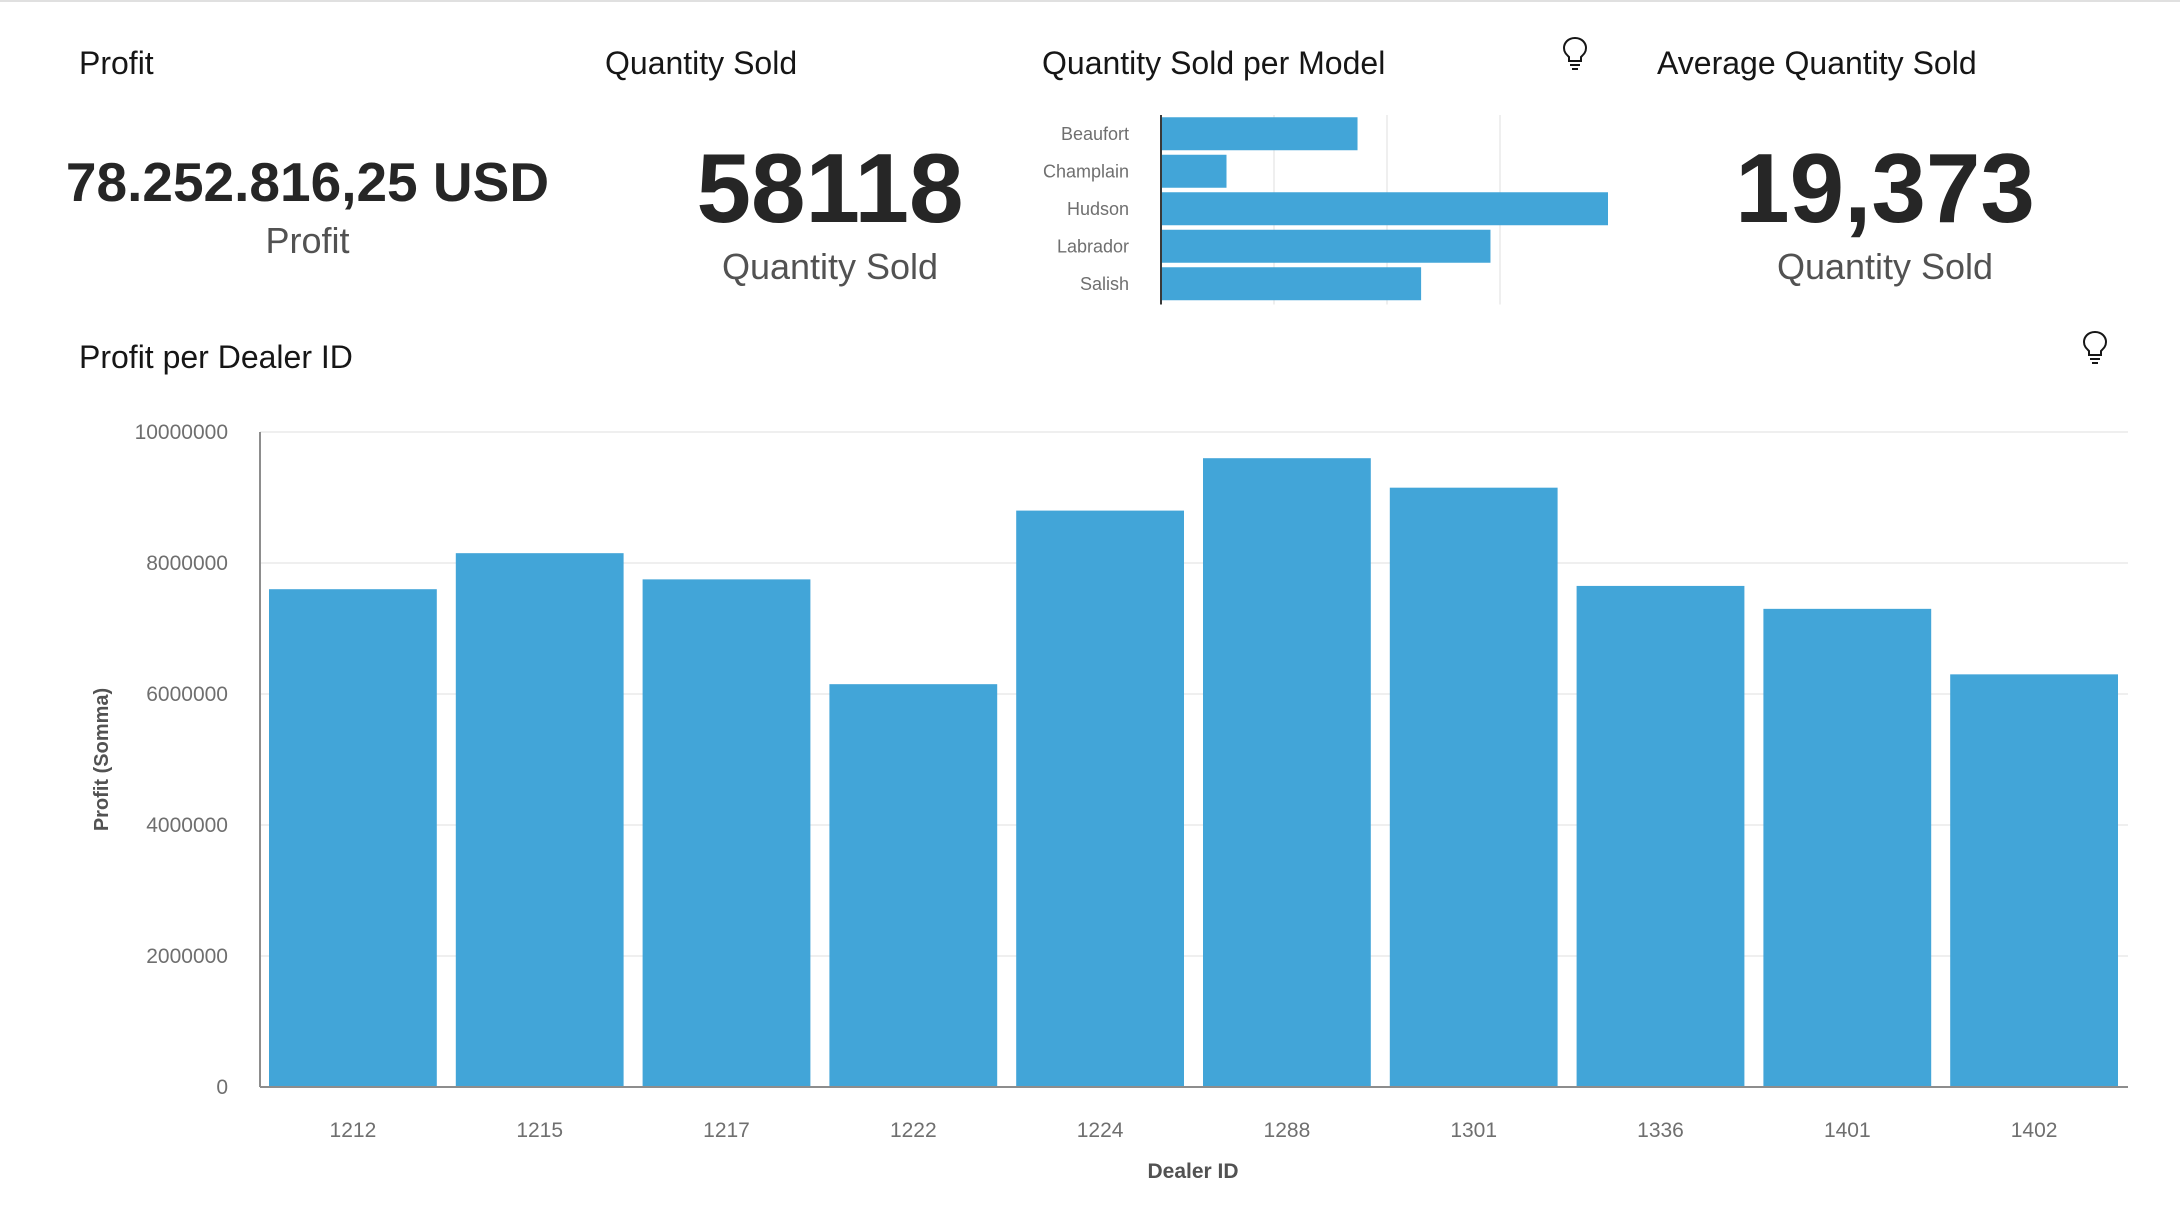 This screenshot has width=2180, height=1218. Describe the element at coordinates (1473, 1130) in the screenshot. I see `dealer-x-tick-label: 1301` at that location.